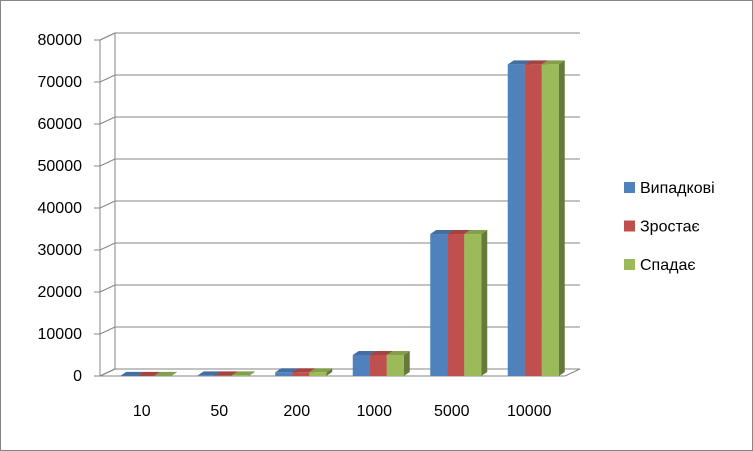  I want to click on legend-label: Зростає, so click(670, 227).